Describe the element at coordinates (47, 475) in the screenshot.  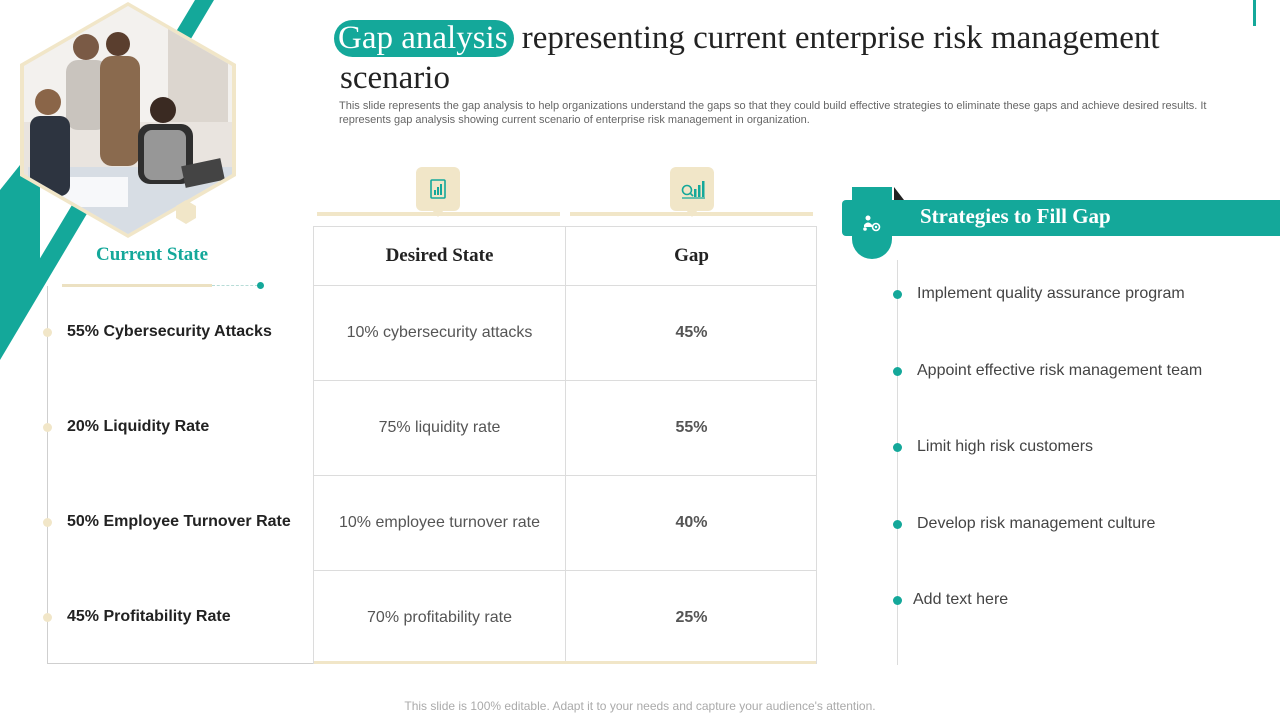
I see `current-state-frame-left` at that location.